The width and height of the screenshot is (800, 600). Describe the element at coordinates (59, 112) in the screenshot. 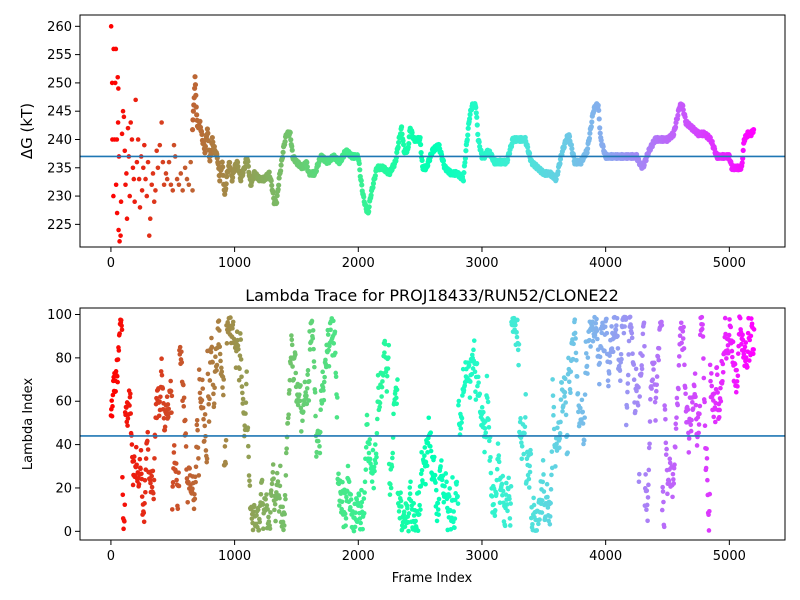

I see `y-tick-label: 245` at that location.